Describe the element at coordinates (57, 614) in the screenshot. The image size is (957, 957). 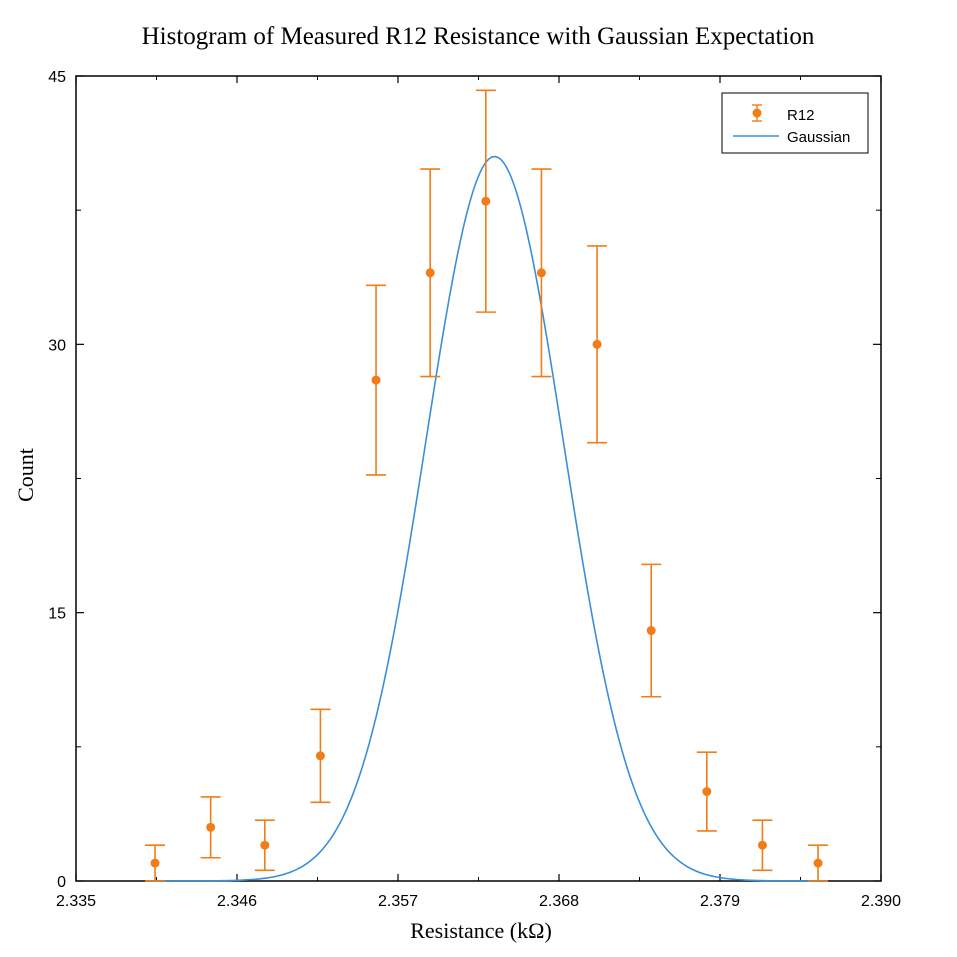
I see `y-tick-label: 15` at that location.